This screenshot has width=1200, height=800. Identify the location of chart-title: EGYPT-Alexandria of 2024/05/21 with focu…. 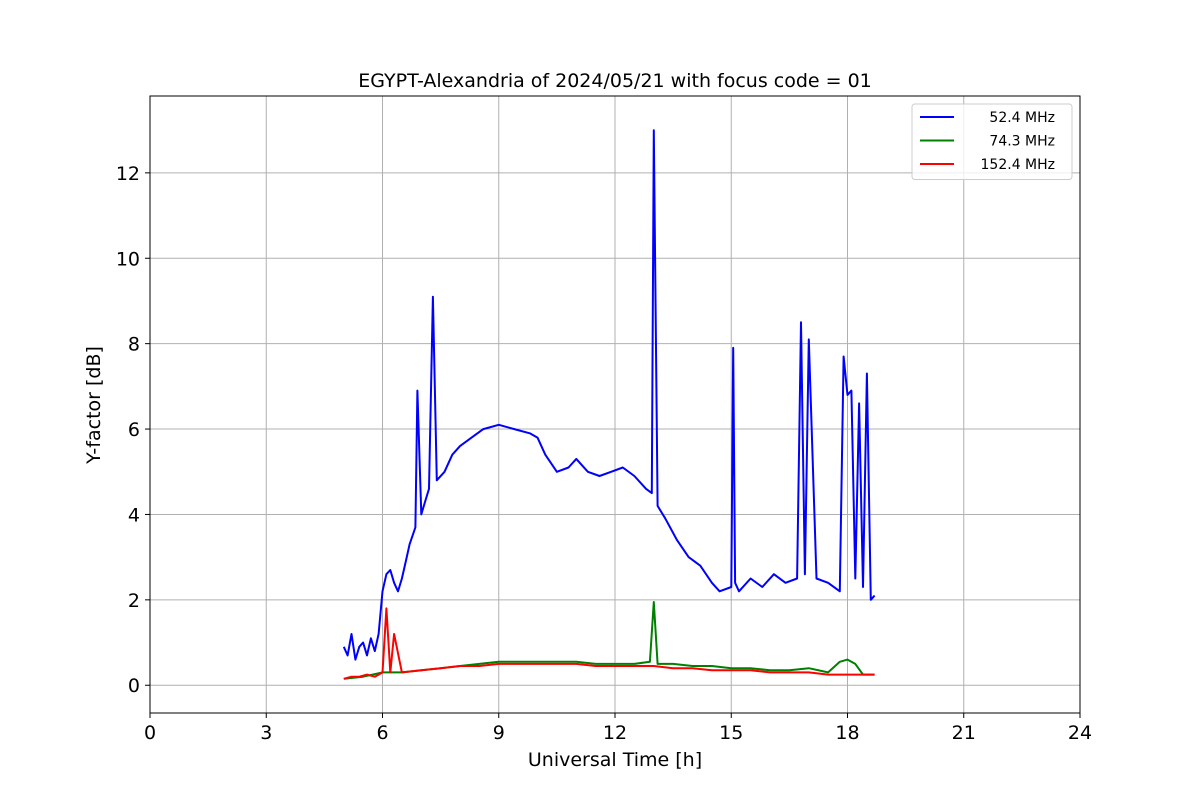
(615, 81).